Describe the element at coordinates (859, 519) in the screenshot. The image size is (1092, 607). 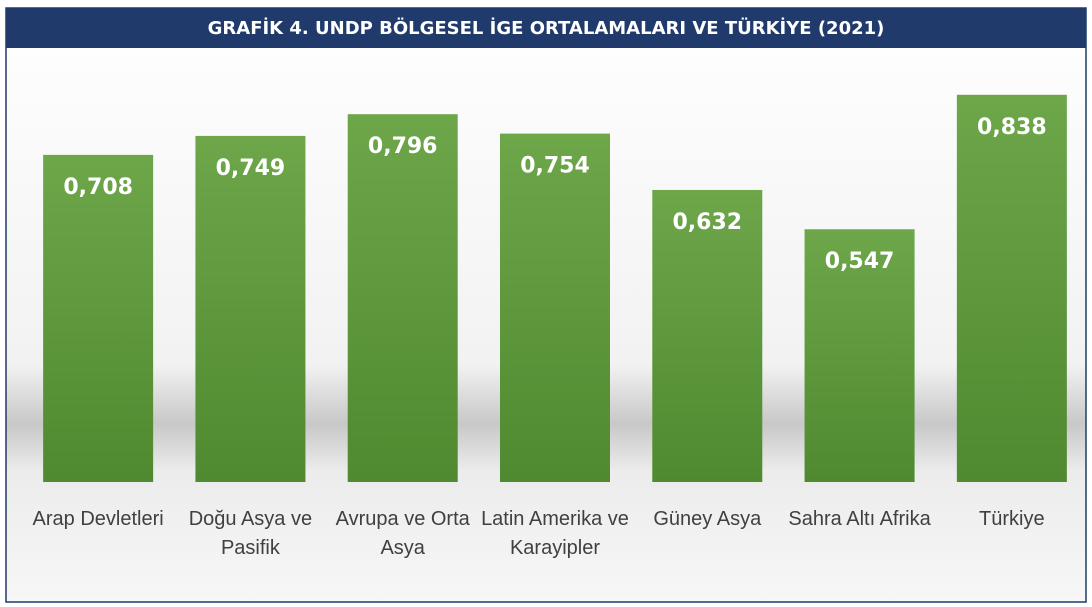
I see `x-tick-label: Sahra Altı Afrika` at that location.